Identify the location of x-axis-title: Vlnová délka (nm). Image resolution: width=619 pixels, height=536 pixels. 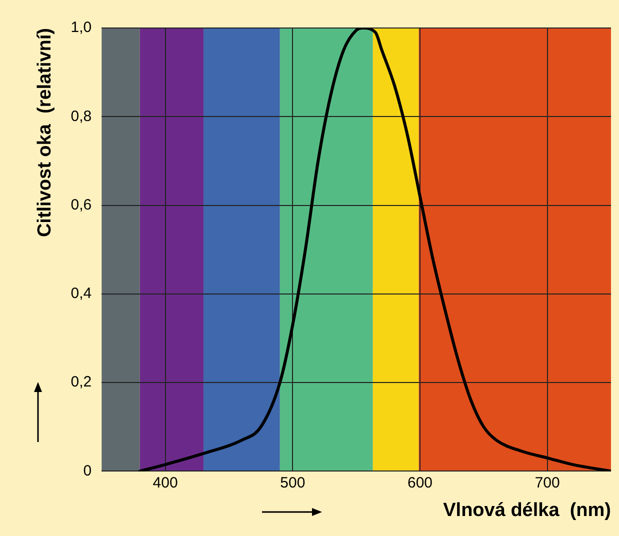
(527, 510).